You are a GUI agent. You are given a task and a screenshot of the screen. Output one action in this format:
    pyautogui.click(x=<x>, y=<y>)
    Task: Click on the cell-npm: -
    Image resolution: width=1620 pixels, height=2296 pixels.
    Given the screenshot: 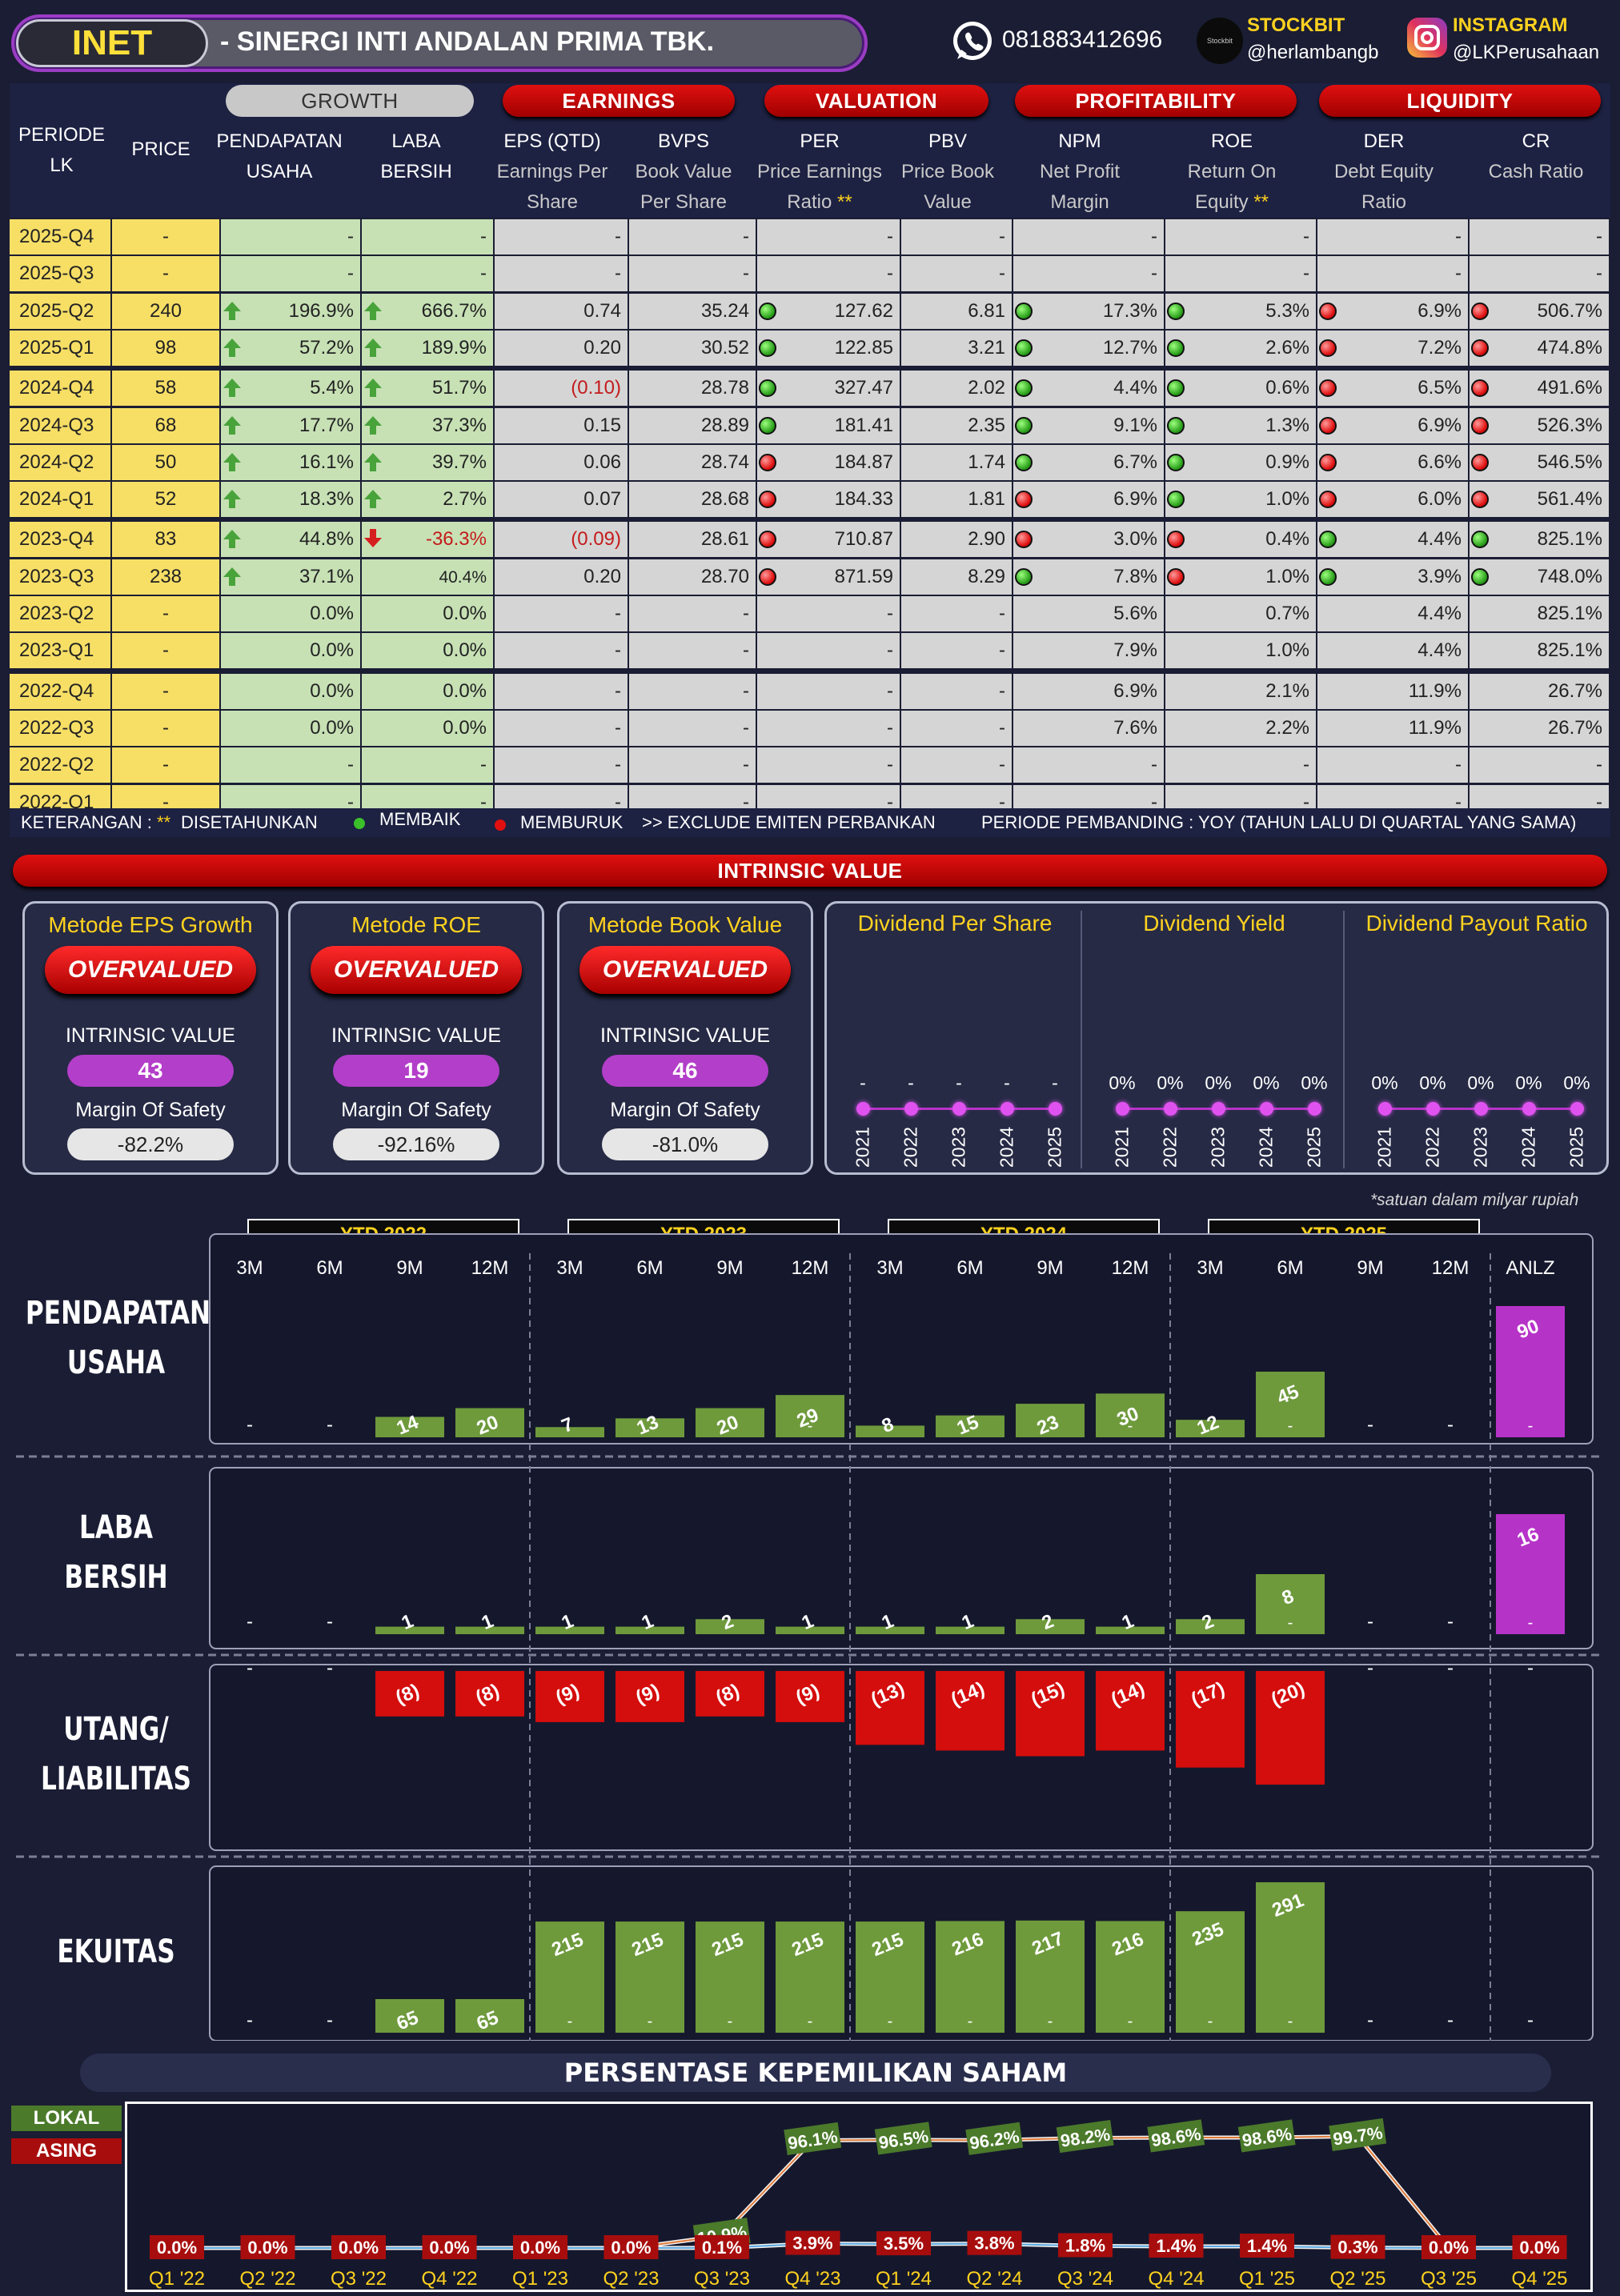 What is the action you would take?
    pyautogui.click(x=1088, y=236)
    